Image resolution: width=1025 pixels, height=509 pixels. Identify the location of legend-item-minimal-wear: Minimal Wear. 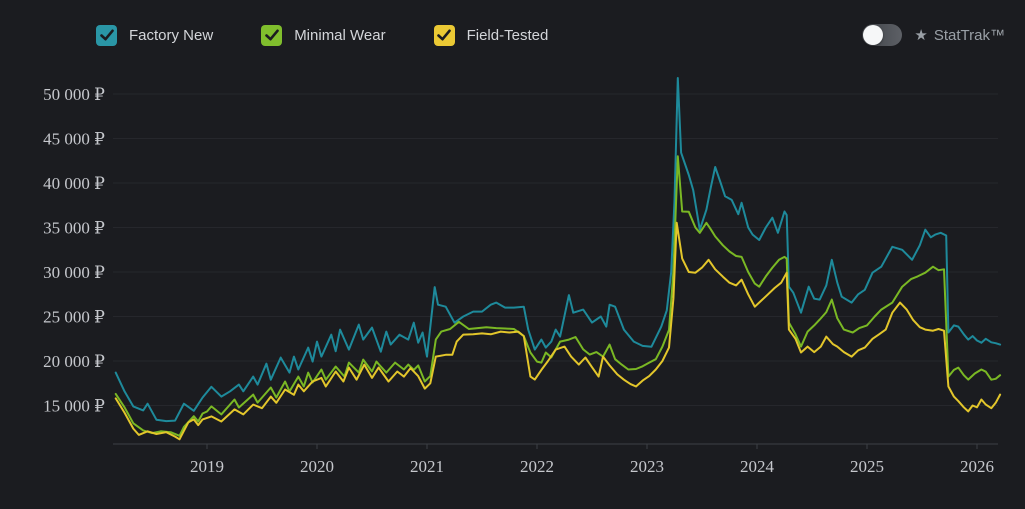
(323, 35).